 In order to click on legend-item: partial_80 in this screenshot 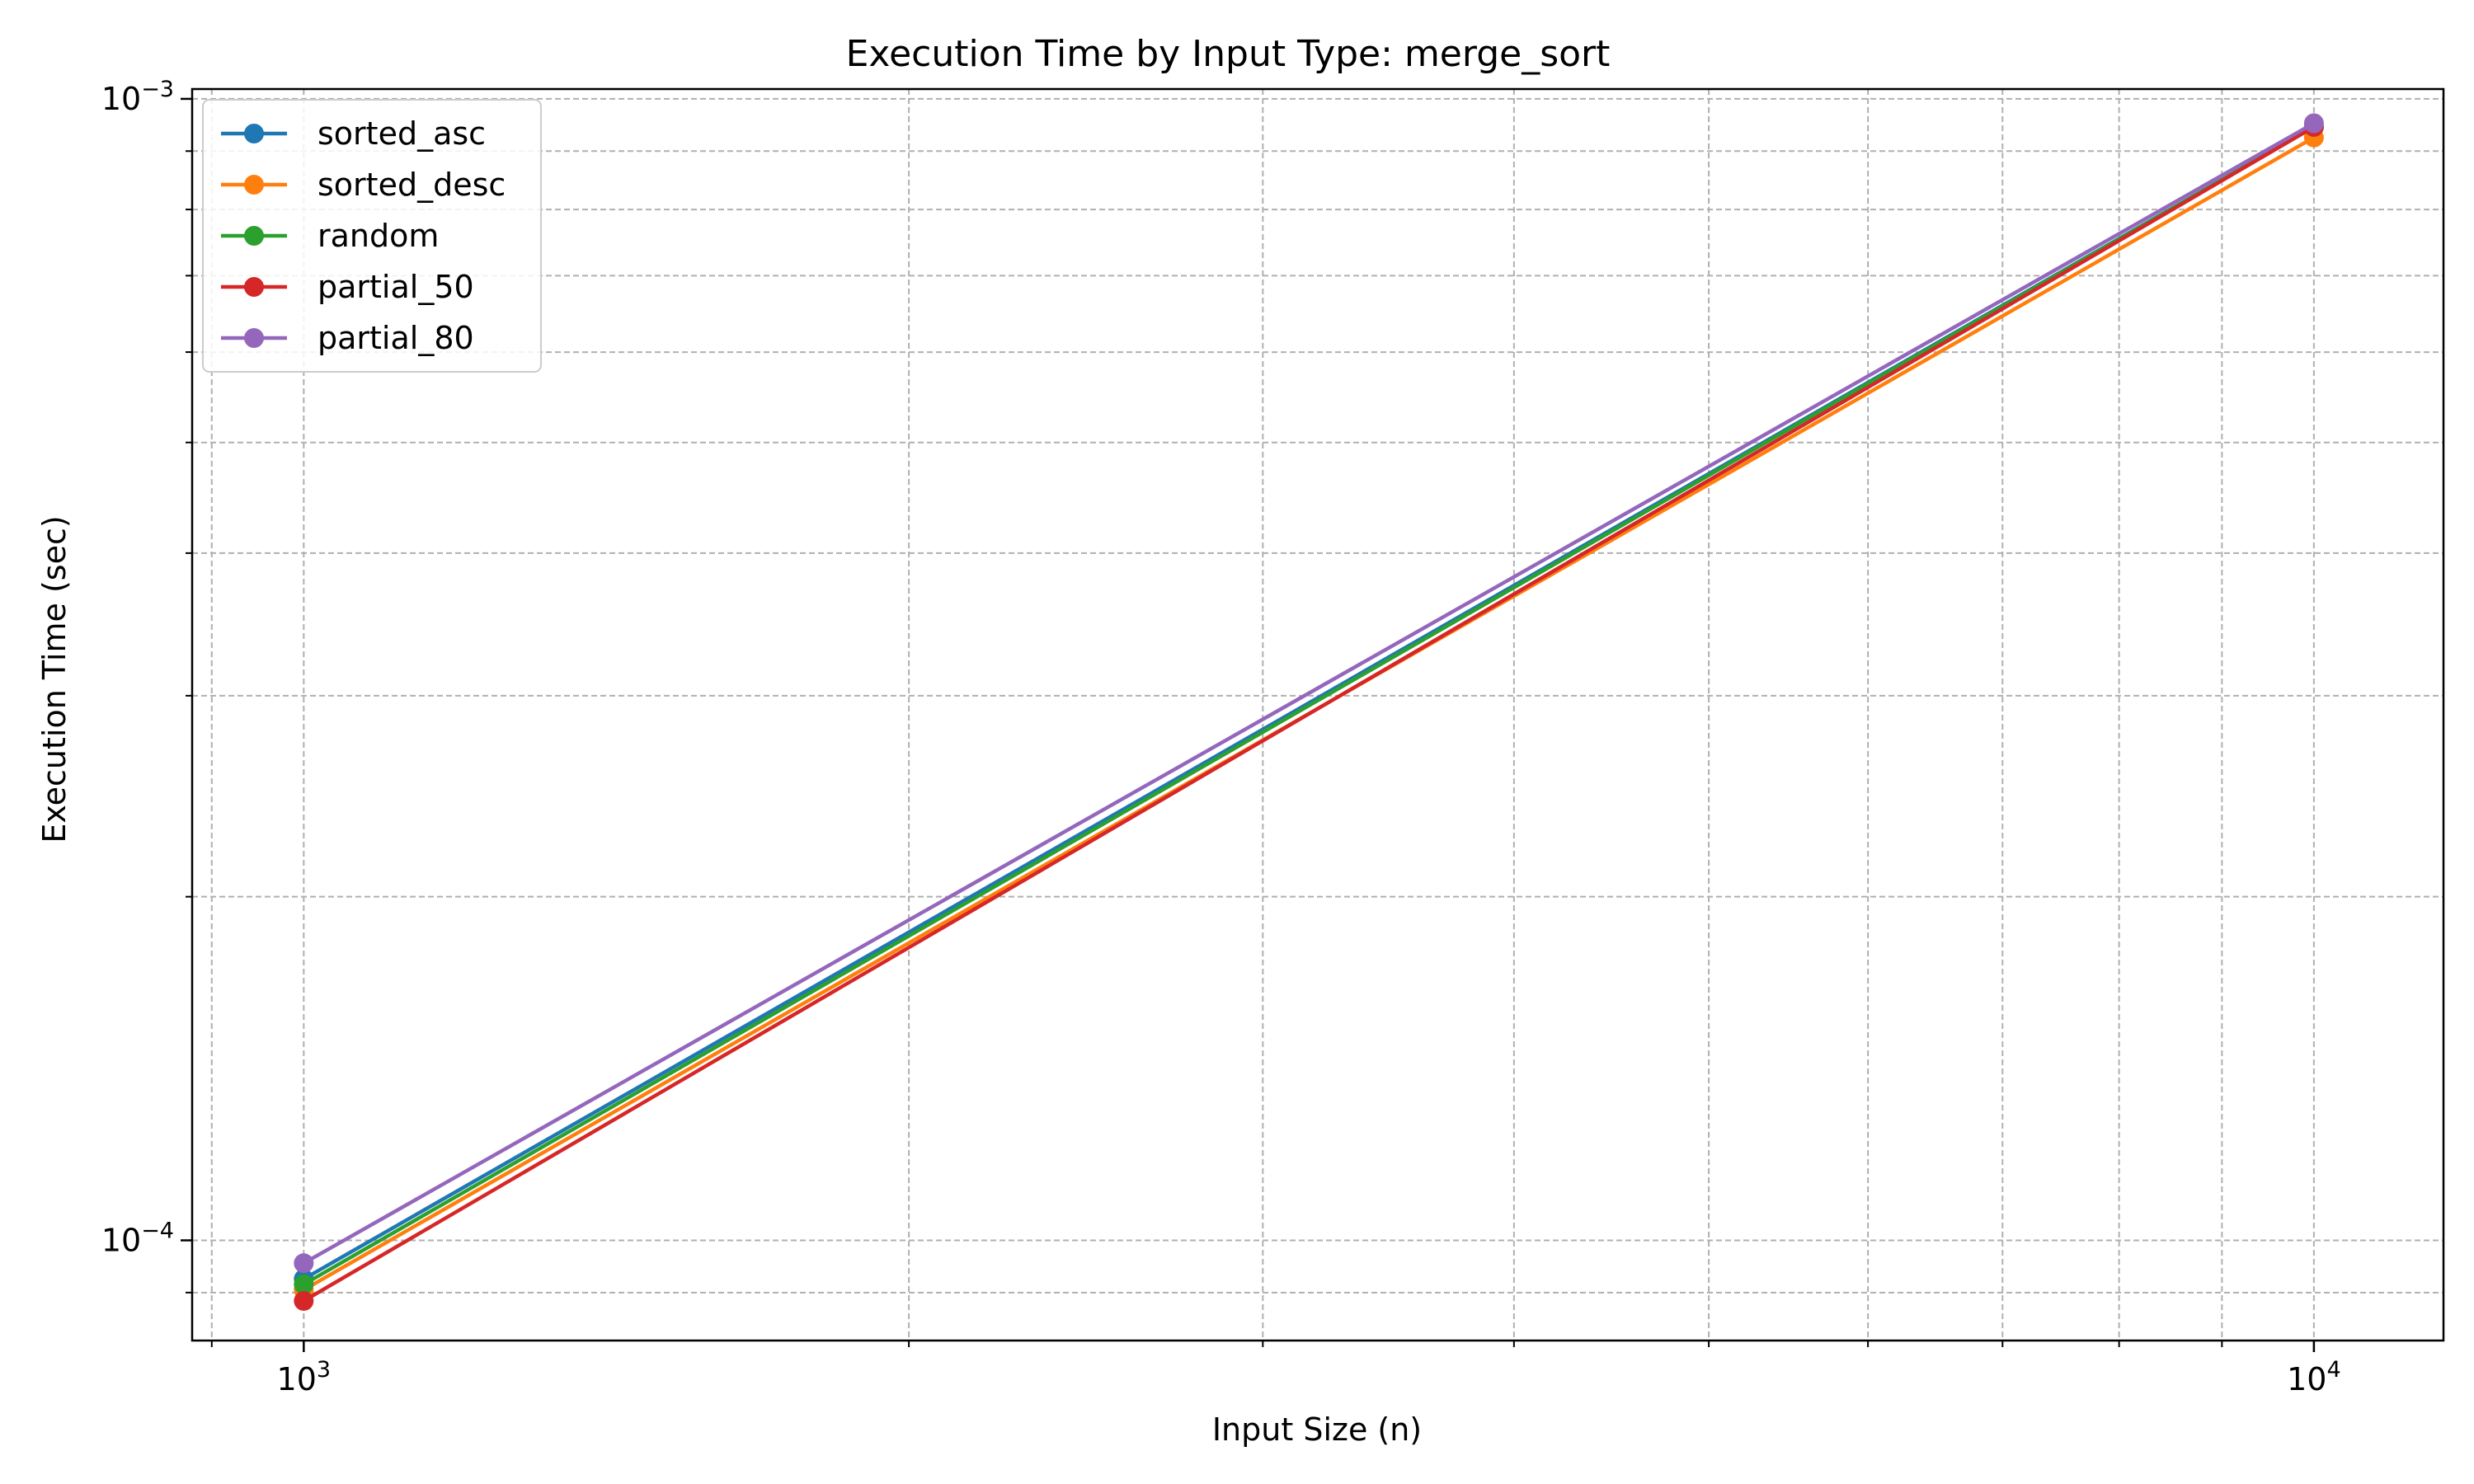, I will do `click(347, 338)`.